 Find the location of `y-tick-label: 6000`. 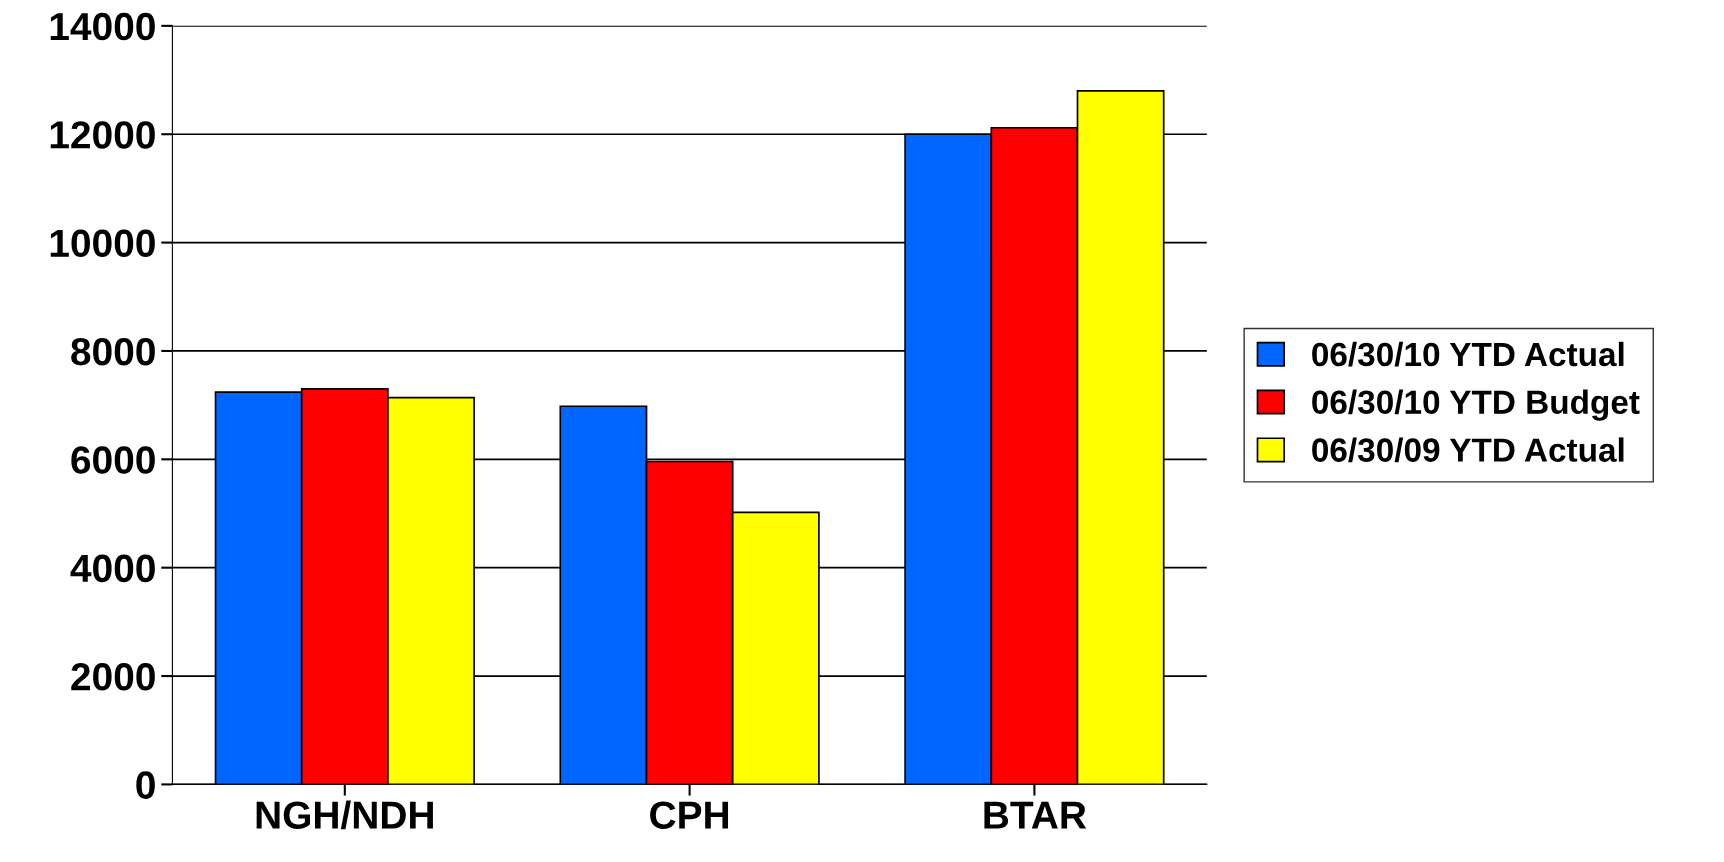

y-tick-label: 6000 is located at coordinates (113, 460).